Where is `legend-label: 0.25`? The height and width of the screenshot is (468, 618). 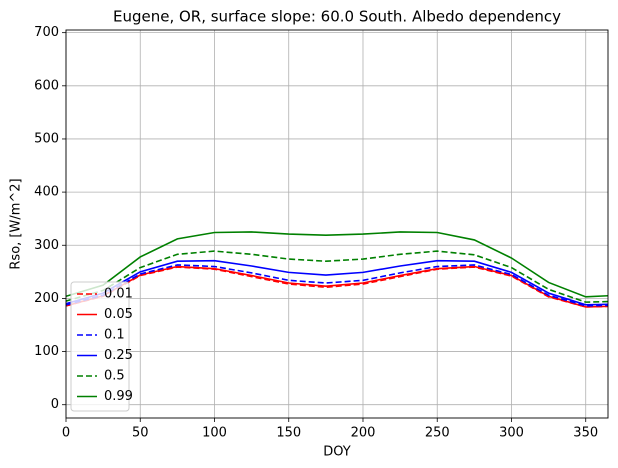
legend-label: 0.25 is located at coordinates (118, 355).